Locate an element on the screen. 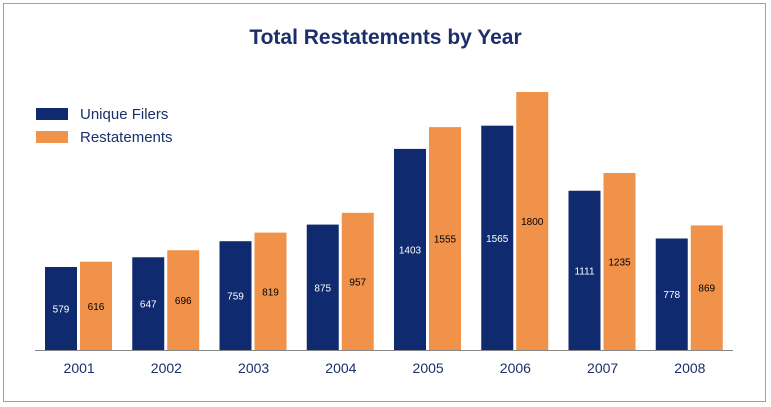  x-tick-label: 2006 is located at coordinates (515, 368).